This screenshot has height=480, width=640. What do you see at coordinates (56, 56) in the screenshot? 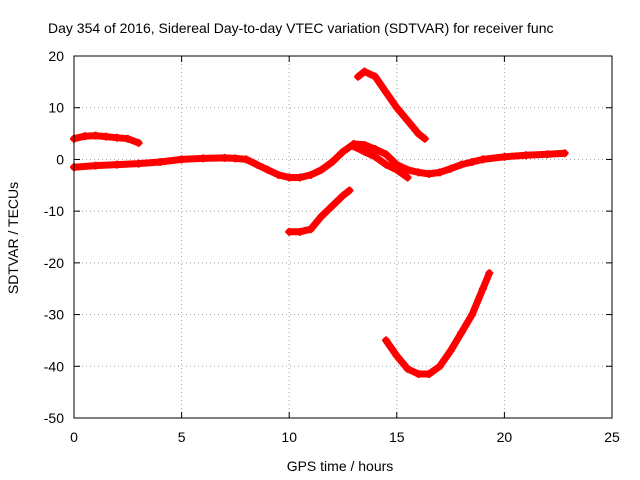
I see `y-tick-label: 20` at bounding box center [56, 56].